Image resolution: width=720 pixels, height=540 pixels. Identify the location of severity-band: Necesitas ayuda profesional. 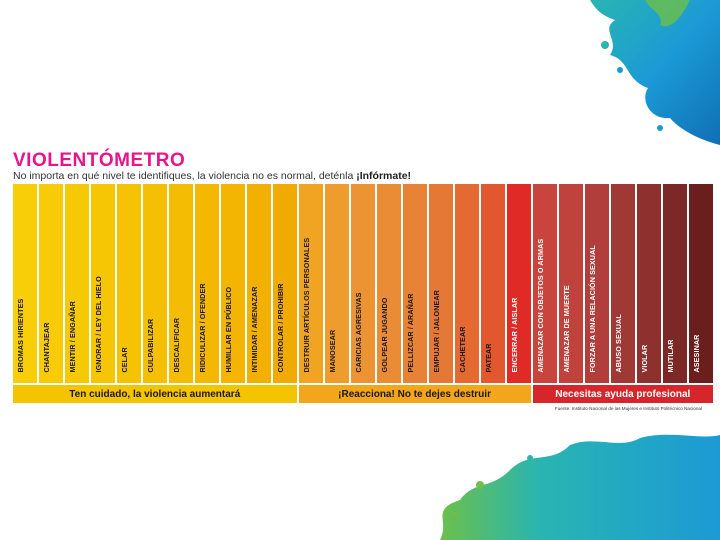
(622, 394).